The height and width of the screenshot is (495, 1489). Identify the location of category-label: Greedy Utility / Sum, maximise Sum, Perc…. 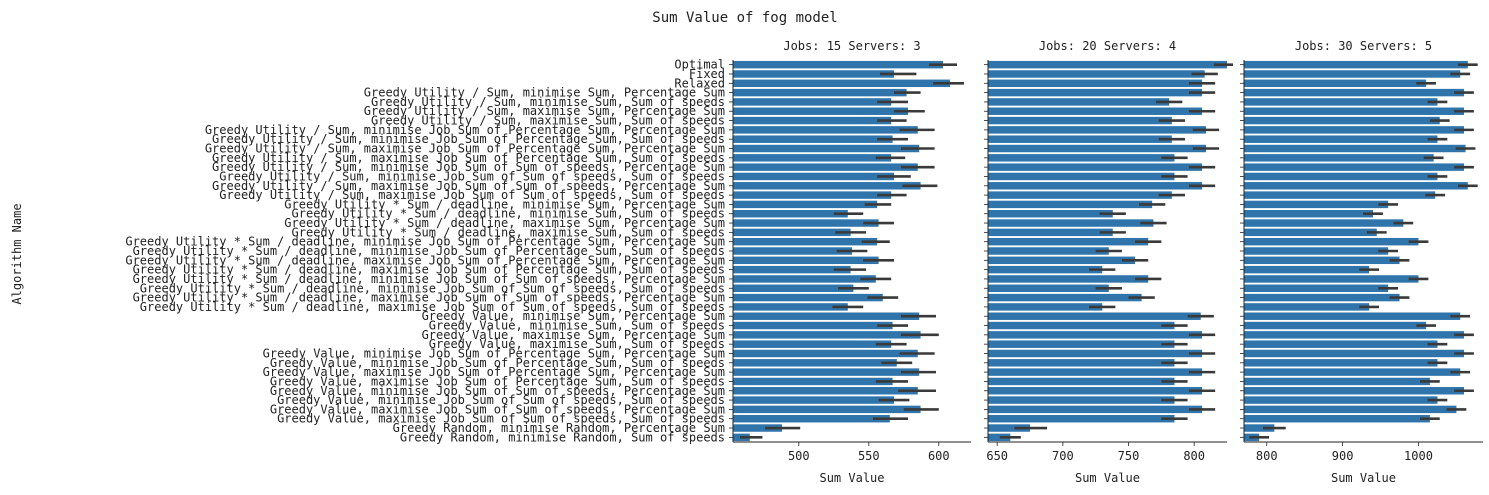
(544, 111).